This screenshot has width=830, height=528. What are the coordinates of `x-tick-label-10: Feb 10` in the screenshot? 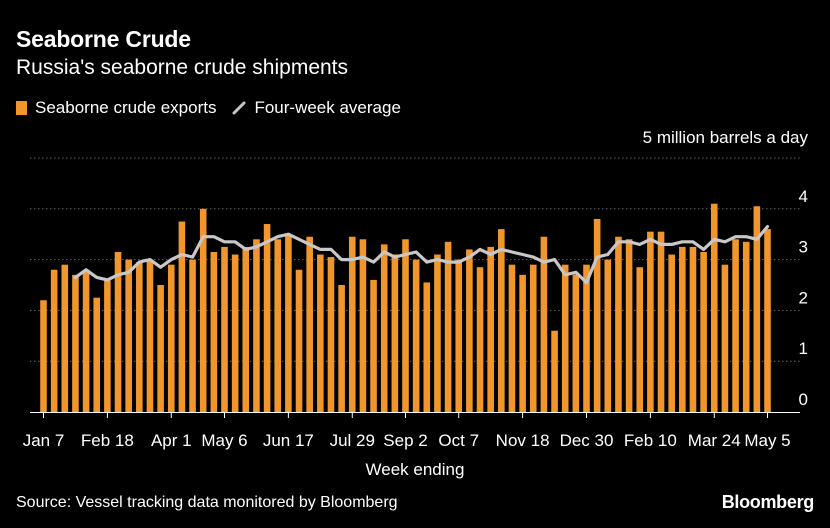 It's located at (650, 440).